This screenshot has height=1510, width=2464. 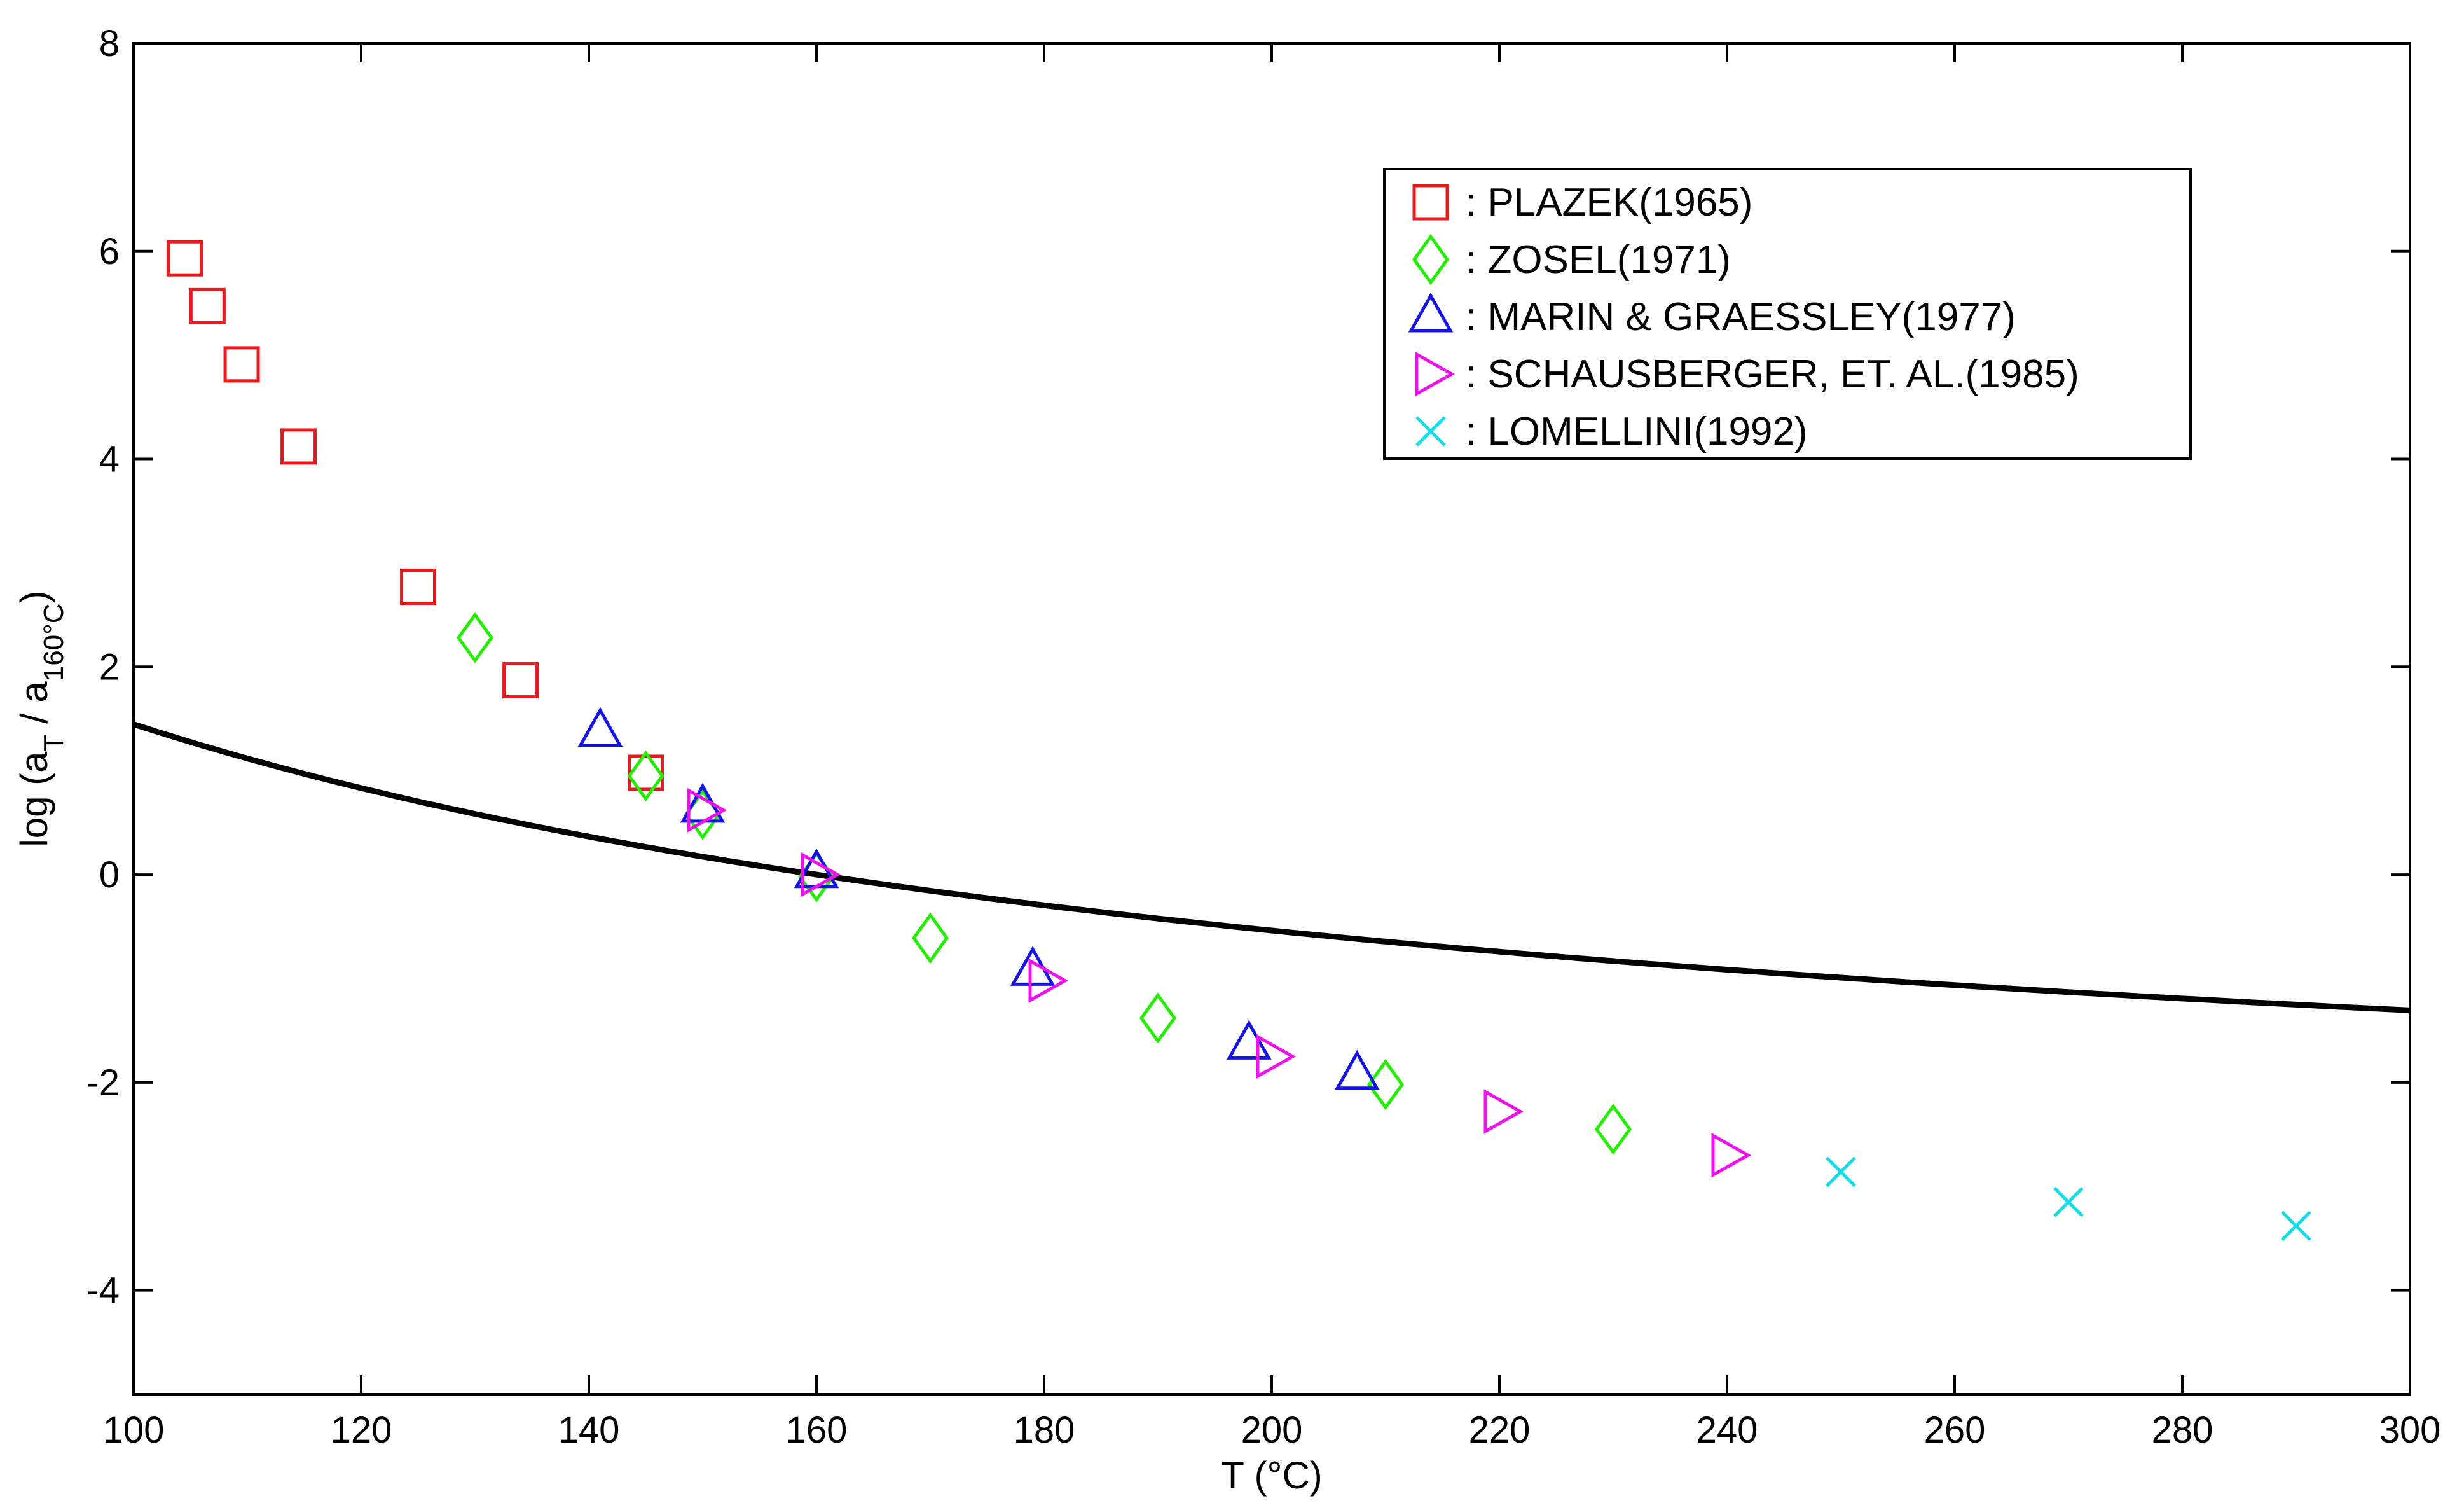 What do you see at coordinates (109, 43) in the screenshot?
I see `y-tick-label: 8` at bounding box center [109, 43].